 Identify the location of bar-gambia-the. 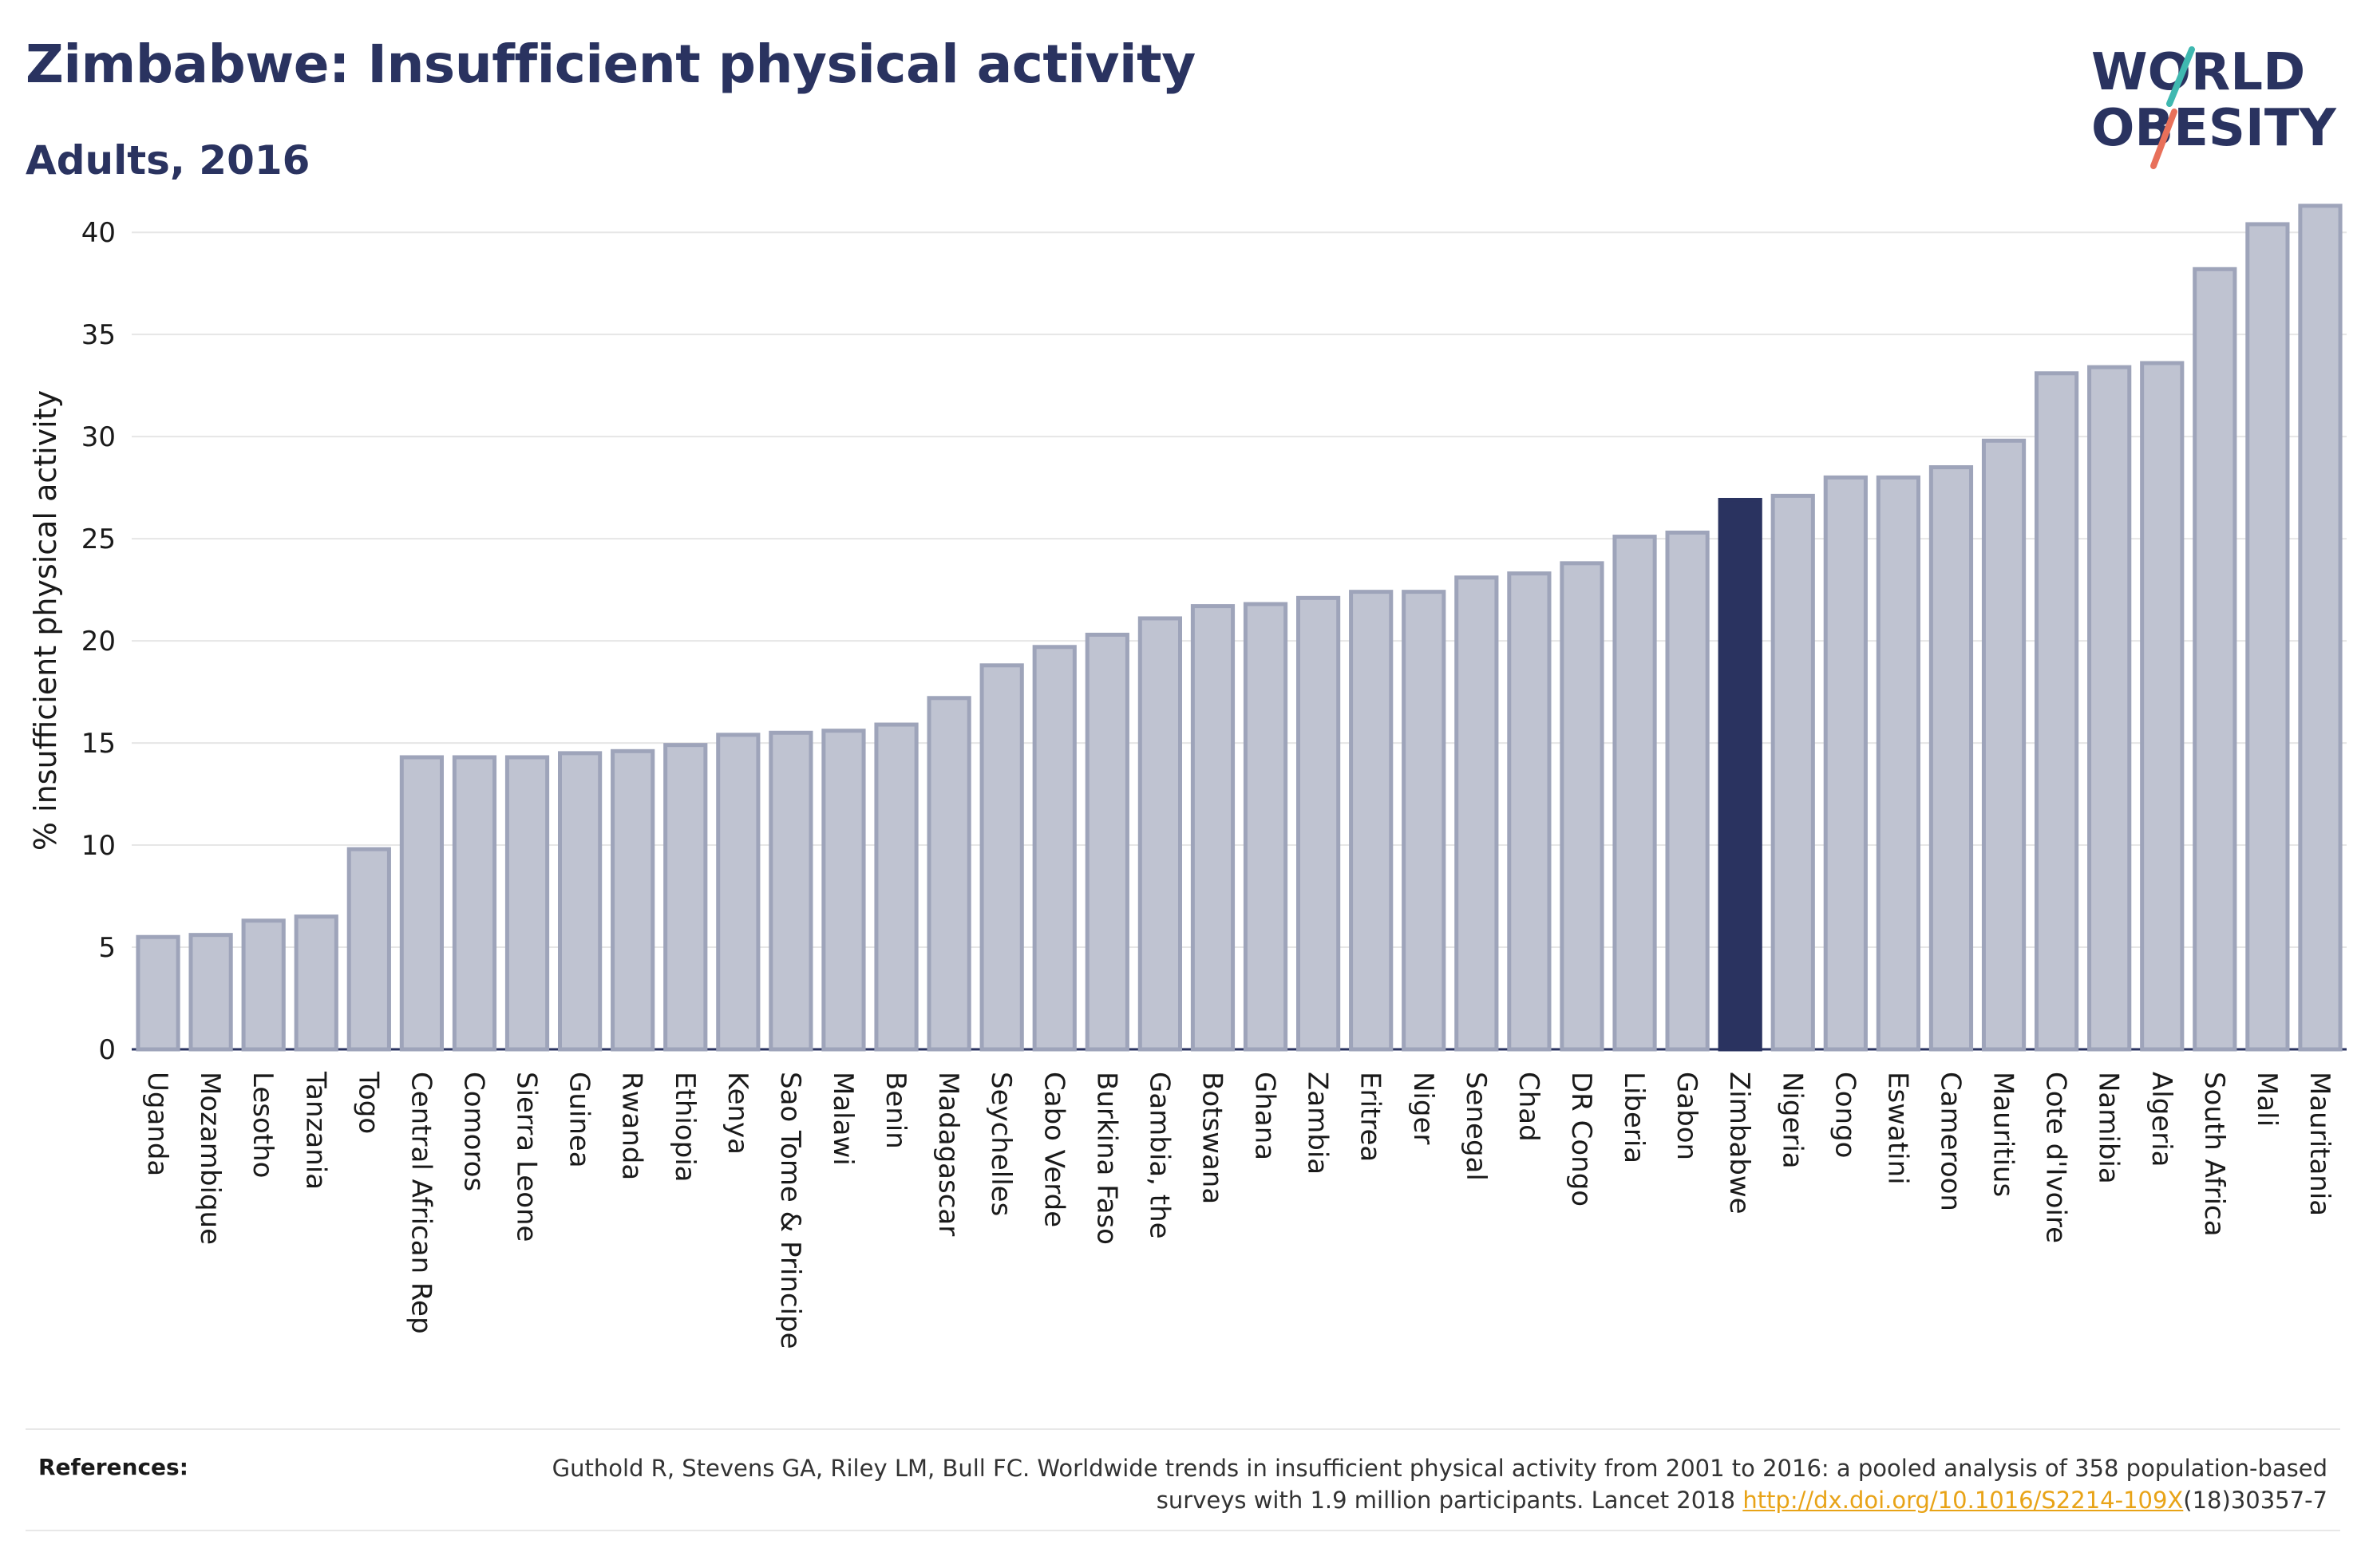
(1160, 834).